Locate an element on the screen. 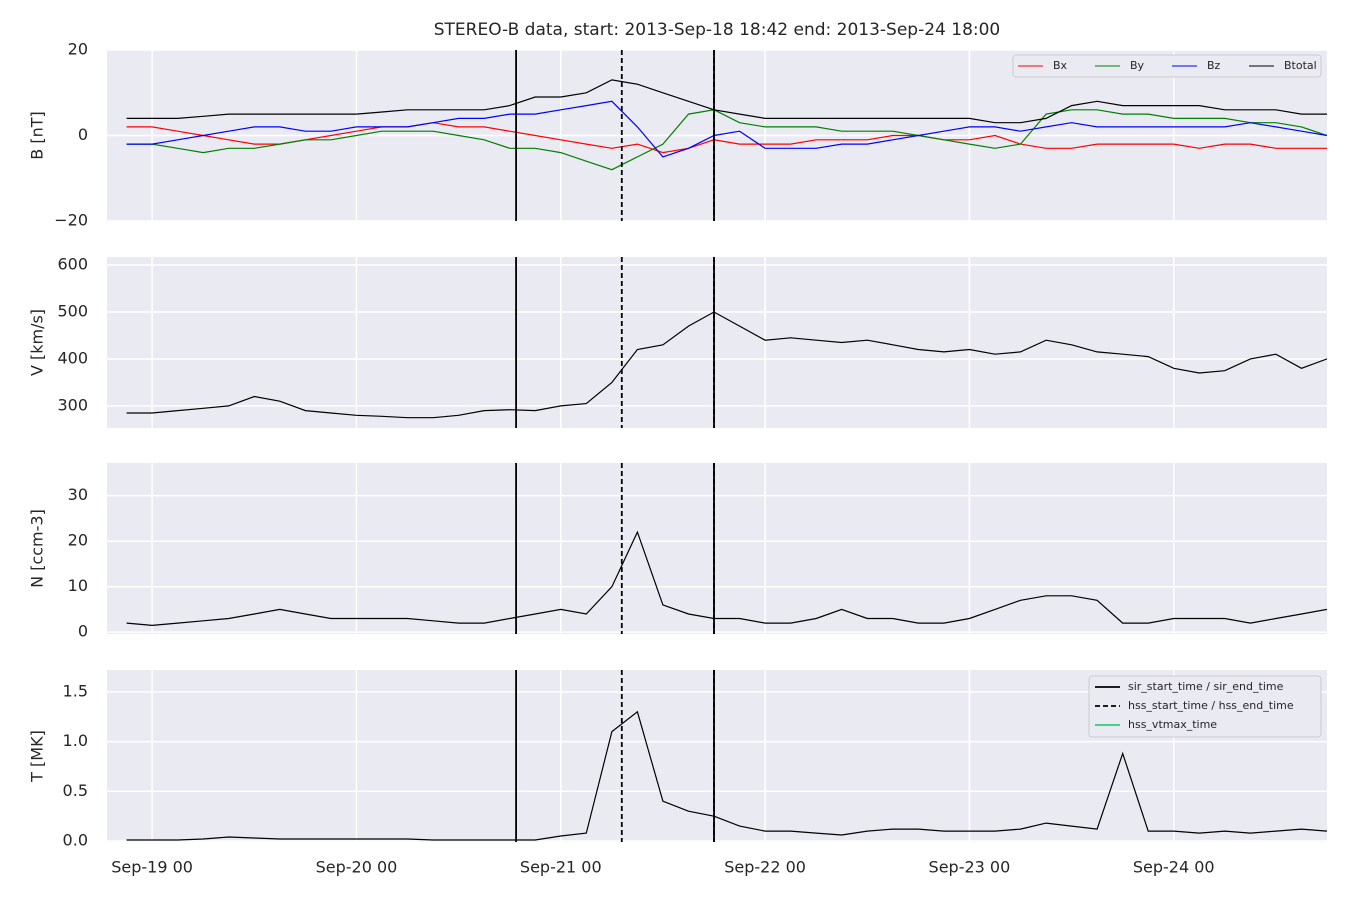 Image resolution: width=1350 pixels, height=900 pixels. legend-label: By is located at coordinates (1137, 65).